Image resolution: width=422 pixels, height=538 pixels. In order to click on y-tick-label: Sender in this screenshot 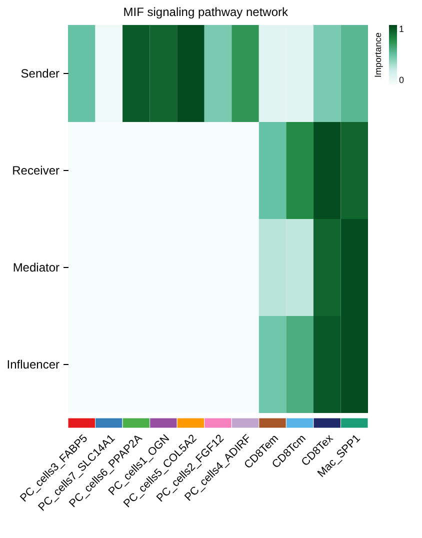, I will do `click(40, 73)`.